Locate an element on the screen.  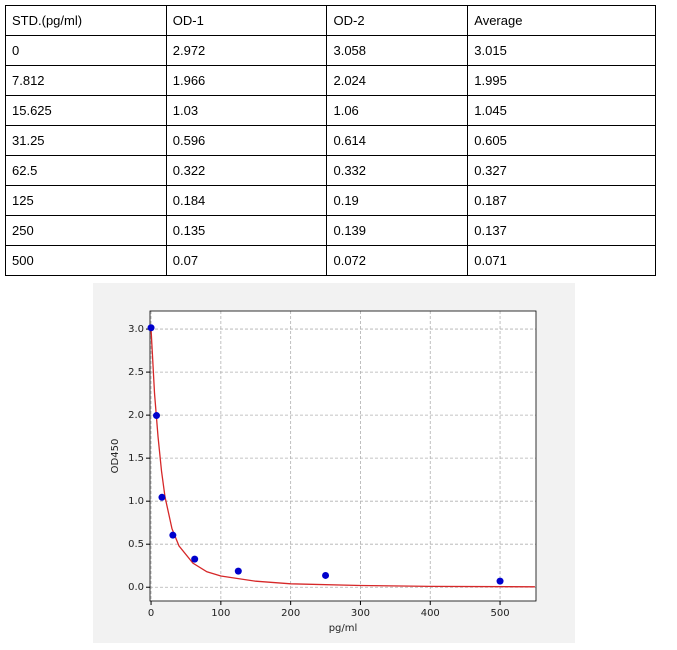
cell: 3.015 is located at coordinates (561, 50).